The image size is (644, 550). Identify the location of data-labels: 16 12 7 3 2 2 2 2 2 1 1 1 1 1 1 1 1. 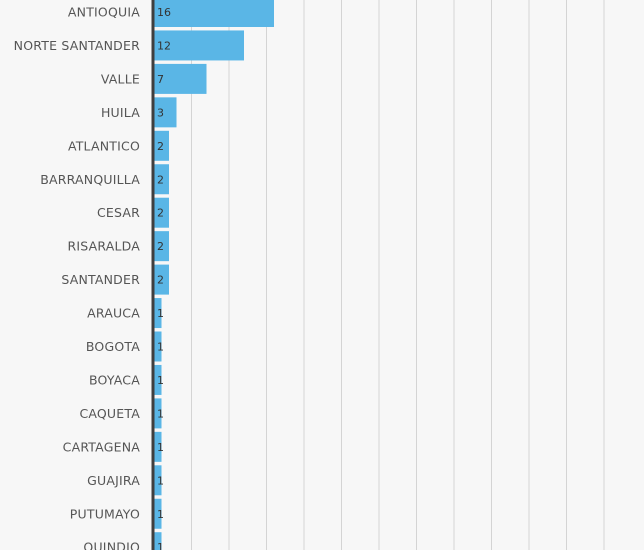
(164, 278).